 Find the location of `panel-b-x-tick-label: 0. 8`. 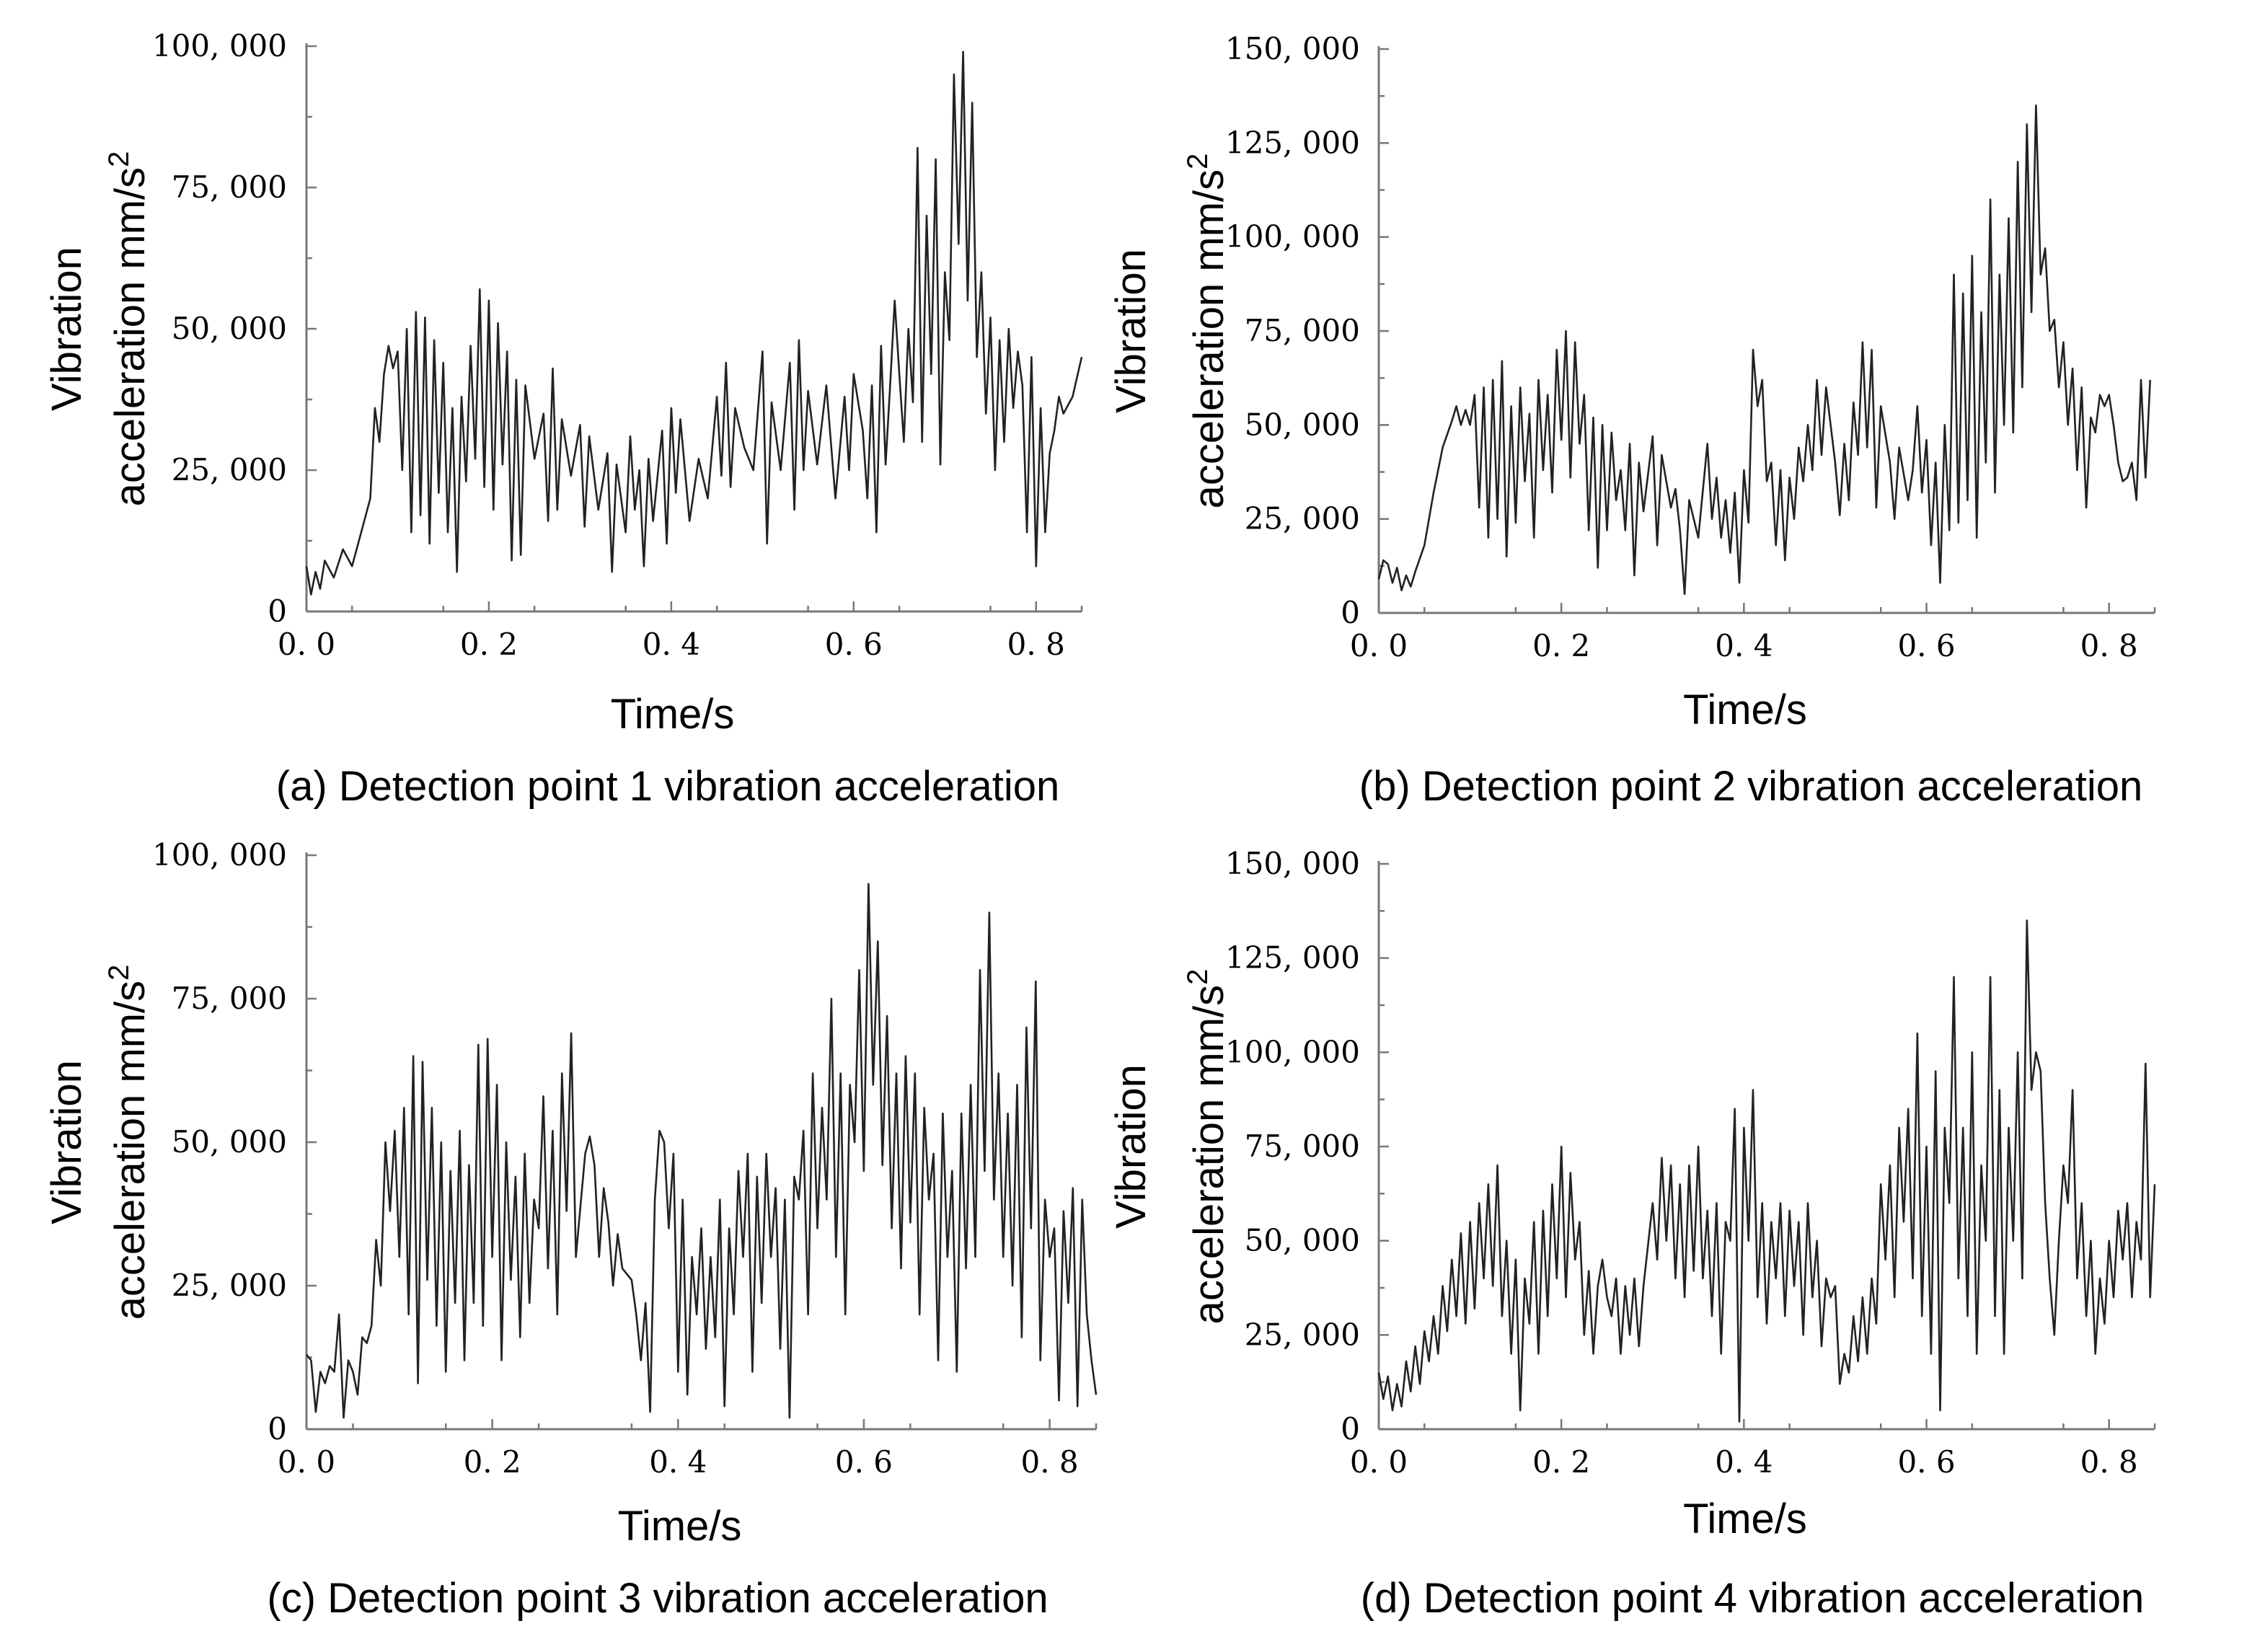

panel-b-x-tick-label: 0. 8 is located at coordinates (2109, 645).